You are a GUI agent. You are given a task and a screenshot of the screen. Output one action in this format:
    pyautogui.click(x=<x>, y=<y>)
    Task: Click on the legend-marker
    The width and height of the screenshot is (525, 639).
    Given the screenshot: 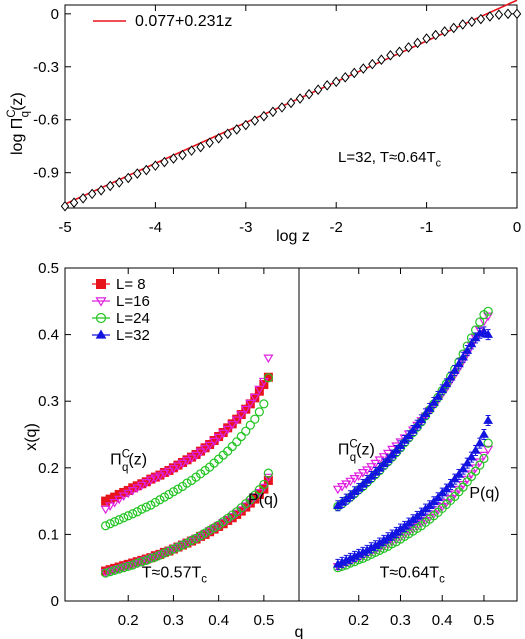 What is the action you would take?
    pyautogui.click(x=101, y=334)
    